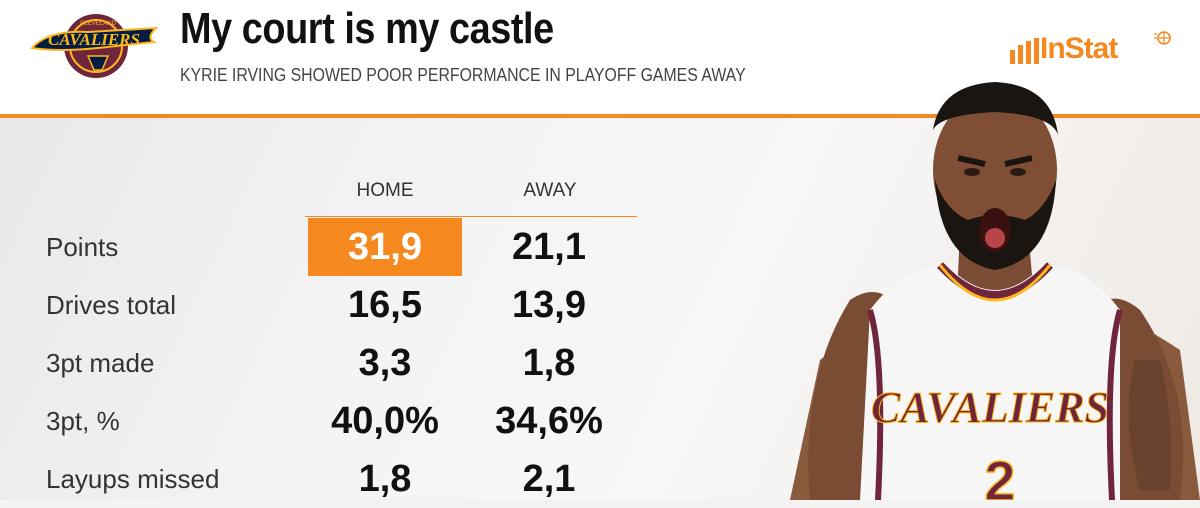 The image size is (1200, 508). Describe the element at coordinates (385, 421) in the screenshot. I see `home-value: 40,0%` at that location.